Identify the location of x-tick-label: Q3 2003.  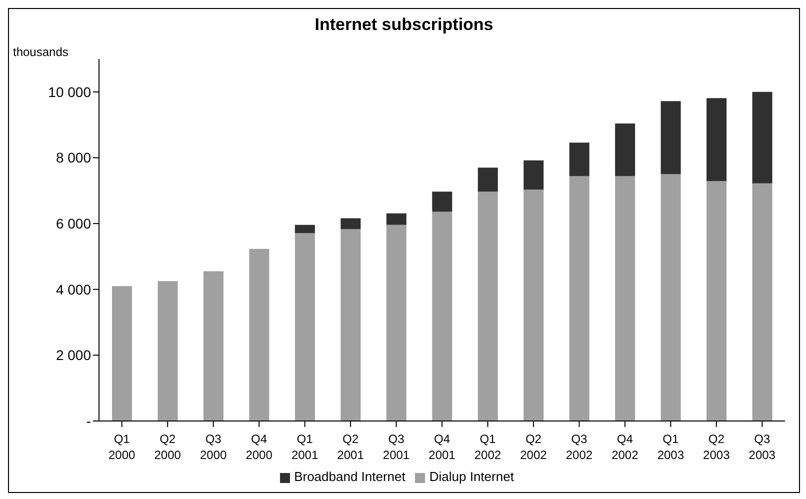
(762, 447).